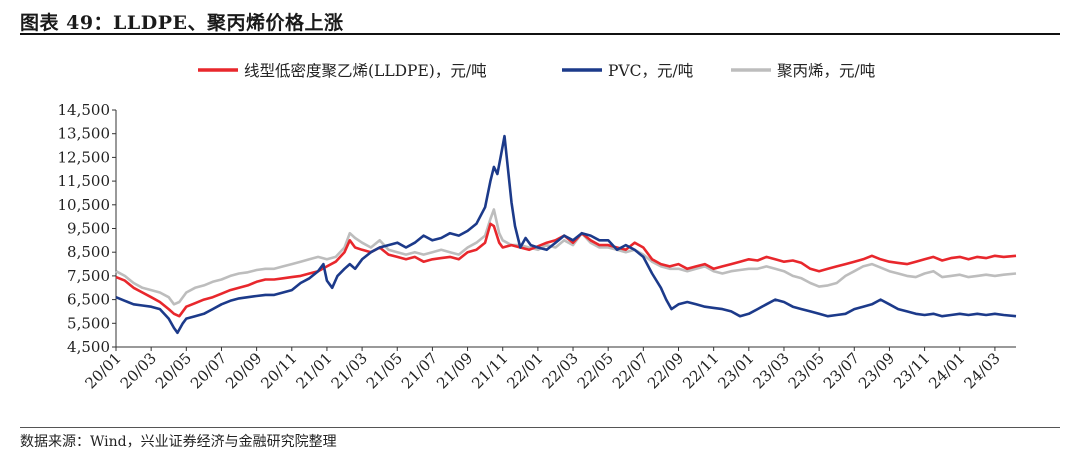 This screenshot has height=458, width=1080. What do you see at coordinates (84, 205) in the screenshot?
I see `y-tick-label: 10,500` at bounding box center [84, 205].